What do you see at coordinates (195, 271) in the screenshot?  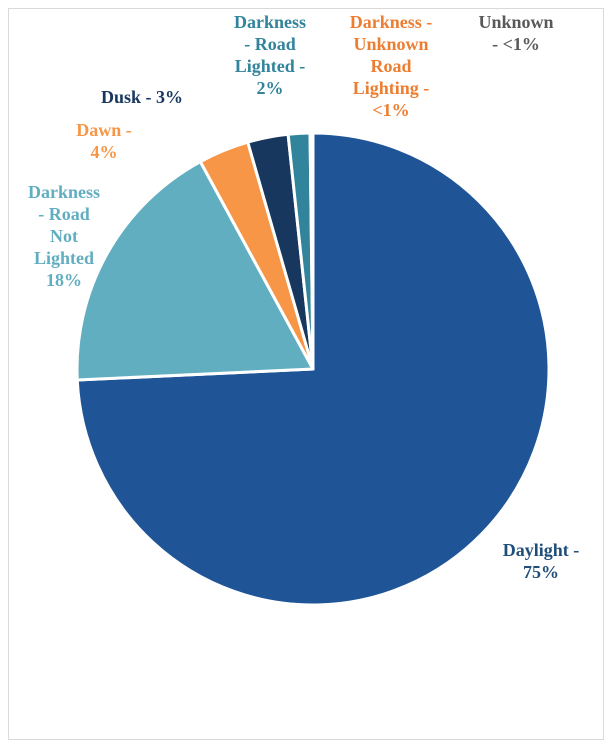 I see `pie-slice-darkness-road-not-lighted` at bounding box center [195, 271].